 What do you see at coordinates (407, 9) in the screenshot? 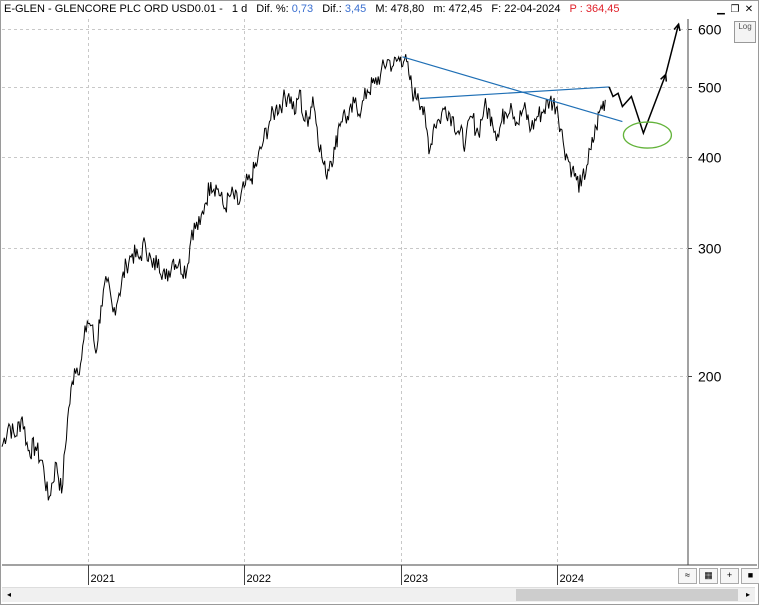
I see `max-value: 478,80` at bounding box center [407, 9].